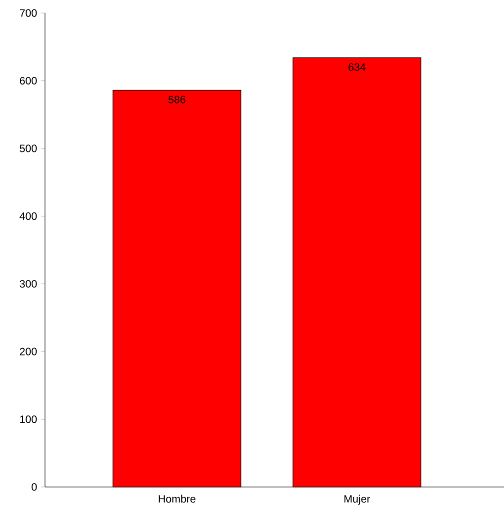 The height and width of the screenshot is (513, 504). What do you see at coordinates (28, 148) in the screenshot?
I see `y-tick-label: 500` at bounding box center [28, 148].